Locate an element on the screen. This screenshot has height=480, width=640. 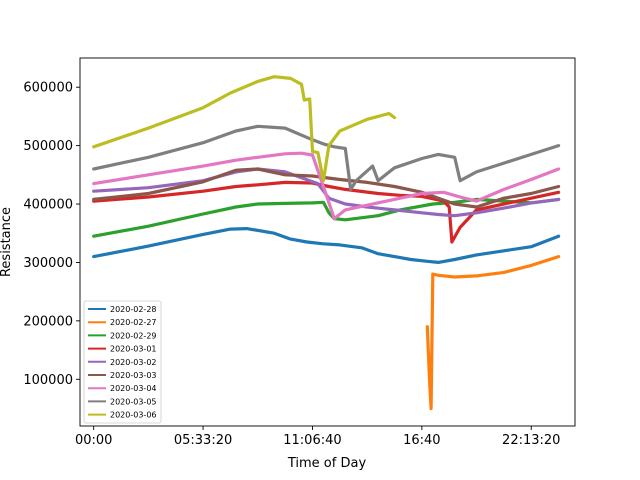
y-tick-label: 600000 is located at coordinates (48, 88).